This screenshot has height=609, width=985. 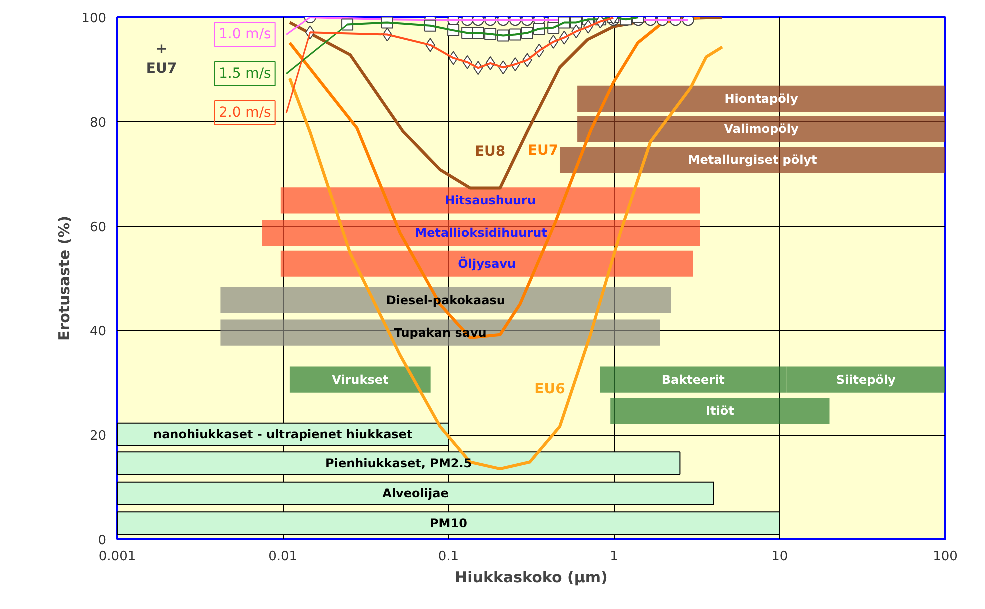 What do you see at coordinates (531, 577) in the screenshot?
I see `x-axis-title: Hiukkaskoko (µm)` at bounding box center [531, 577].